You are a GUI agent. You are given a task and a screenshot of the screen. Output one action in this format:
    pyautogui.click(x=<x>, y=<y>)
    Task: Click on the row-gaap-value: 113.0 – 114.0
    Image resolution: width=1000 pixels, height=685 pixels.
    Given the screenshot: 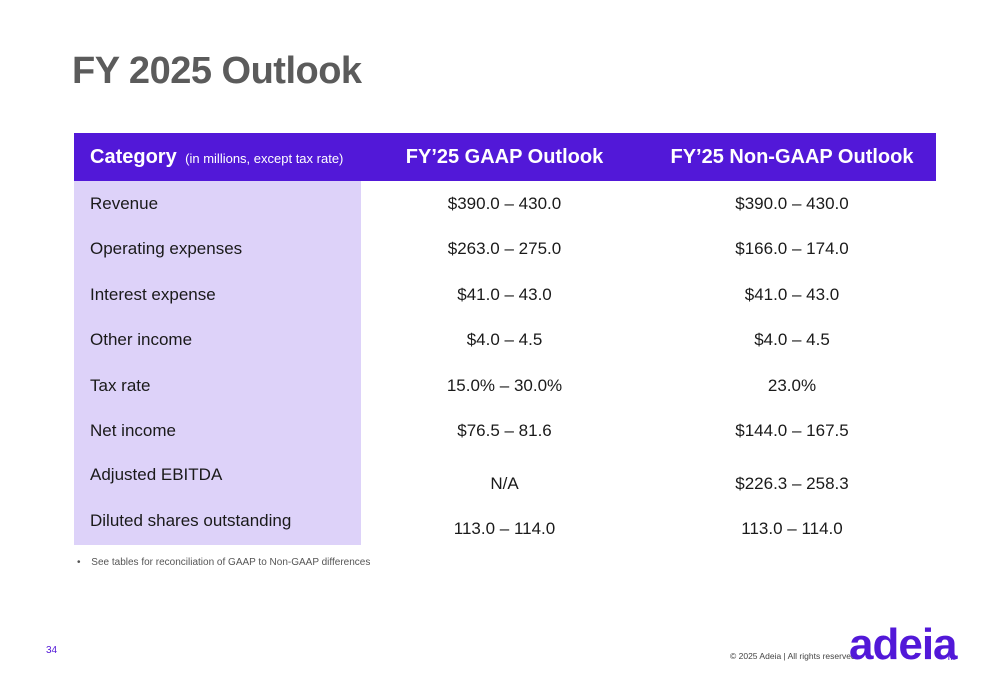 What is the action you would take?
    pyautogui.click(x=504, y=528)
    